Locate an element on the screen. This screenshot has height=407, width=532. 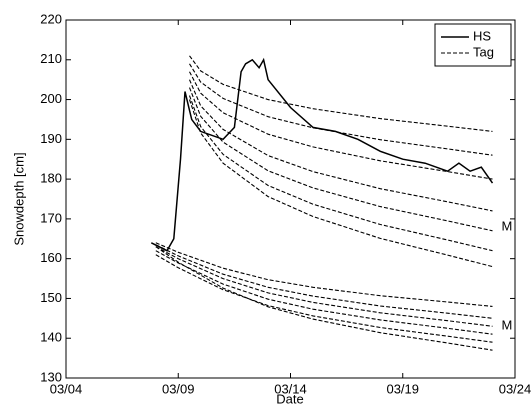
y-axis-label: Snowdepth [cm] is located at coordinates (18, 198).